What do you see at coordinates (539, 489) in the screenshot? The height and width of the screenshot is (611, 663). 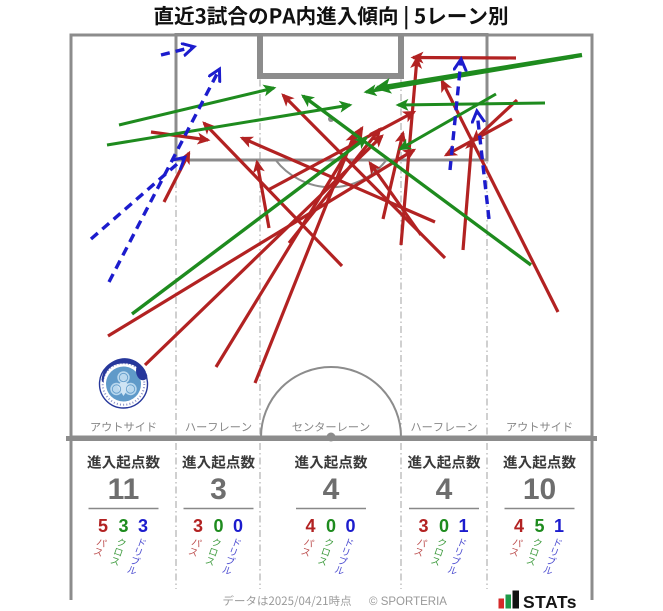 I see `svg-text: 10` at bounding box center [539, 489].